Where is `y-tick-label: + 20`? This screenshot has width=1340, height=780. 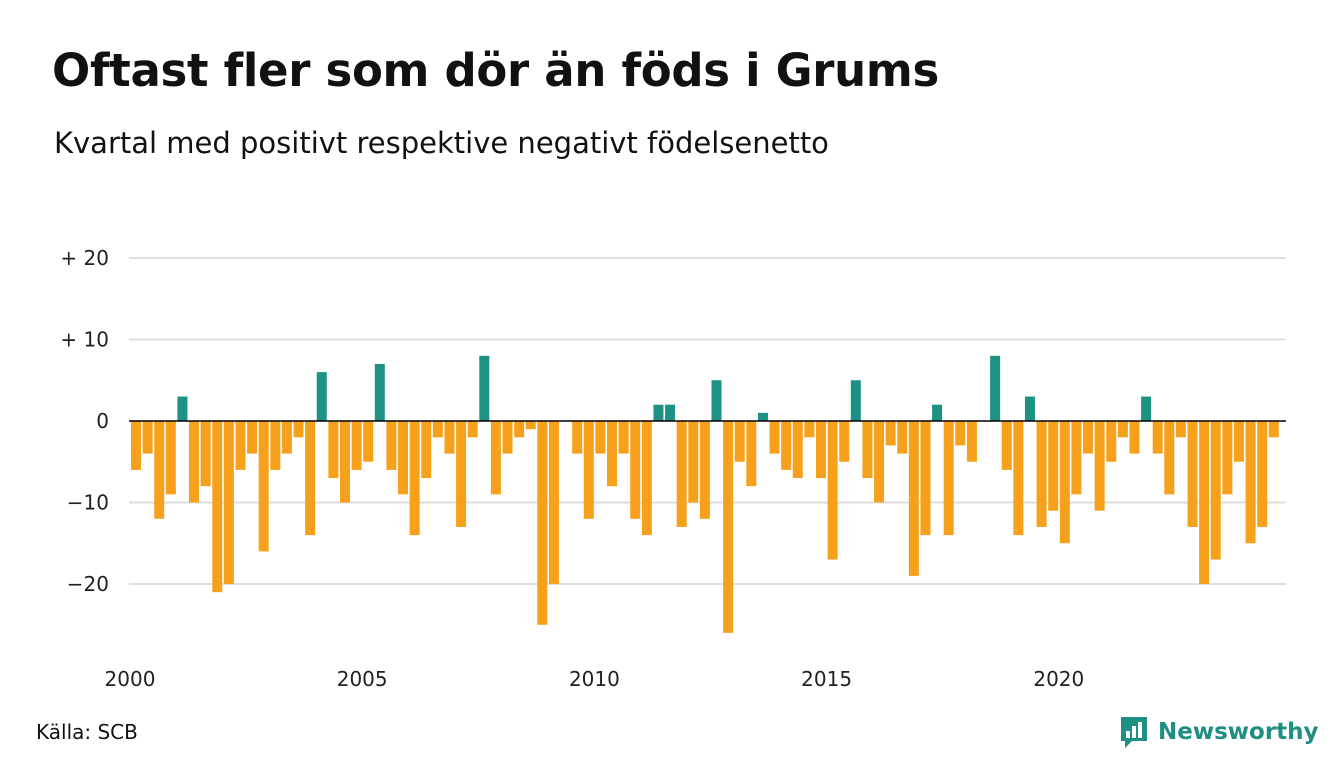
y-tick-label: + 20 is located at coordinates (84, 258).